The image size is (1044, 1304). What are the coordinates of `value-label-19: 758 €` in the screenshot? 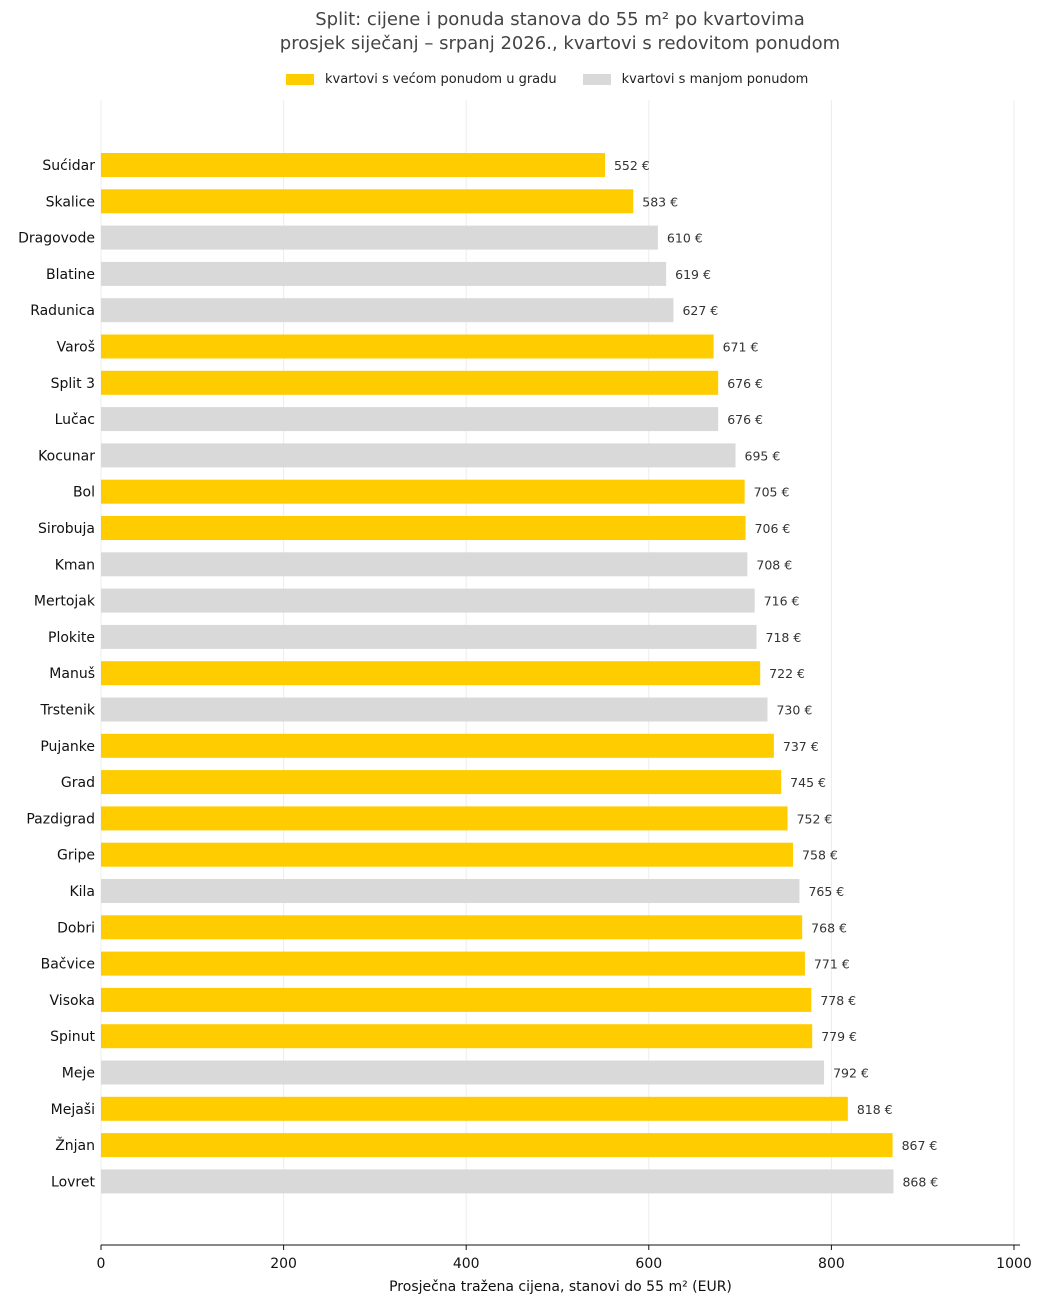 It's located at (820, 855).